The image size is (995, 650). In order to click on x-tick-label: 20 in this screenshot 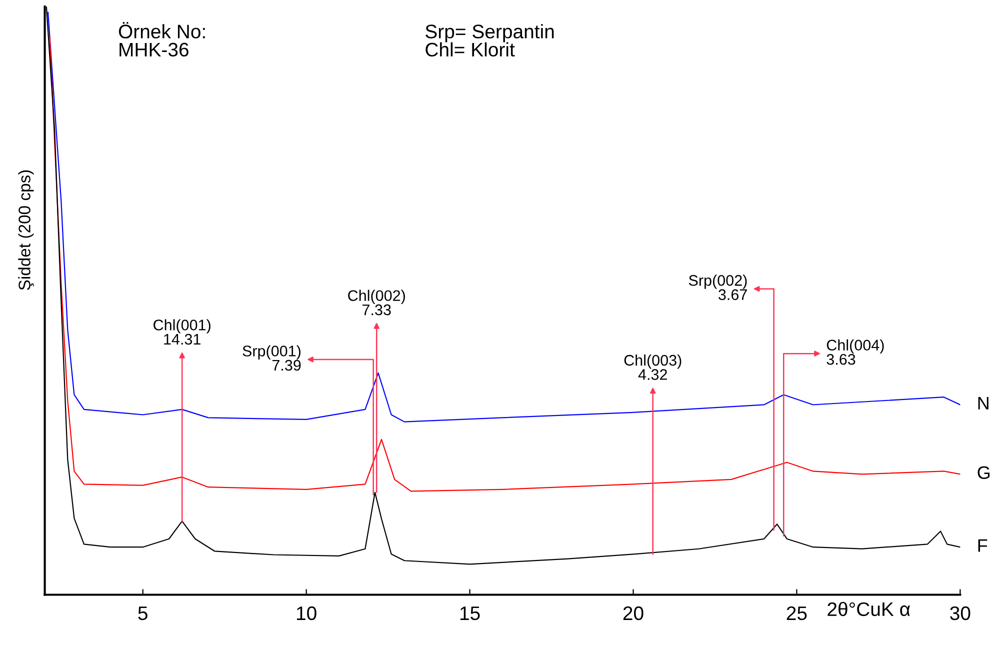, I will do `click(633, 613)`.